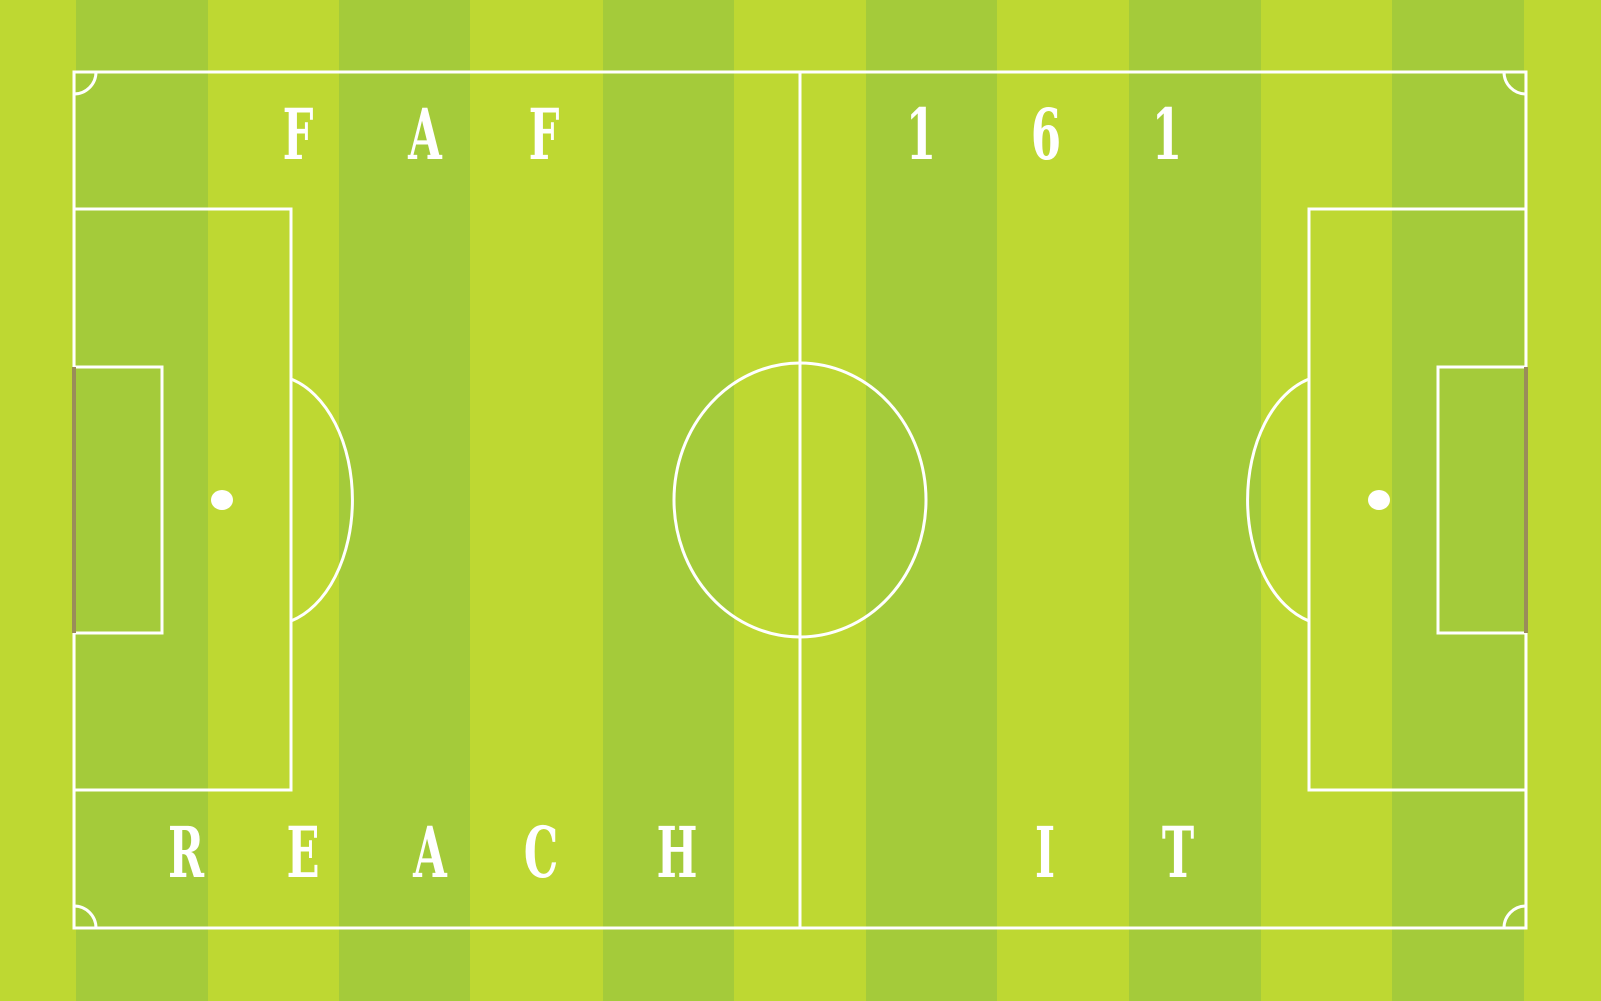 This screenshot has height=1001, width=1601. Describe the element at coordinates (541, 852) in the screenshot. I see `bottom-letter: C` at that location.